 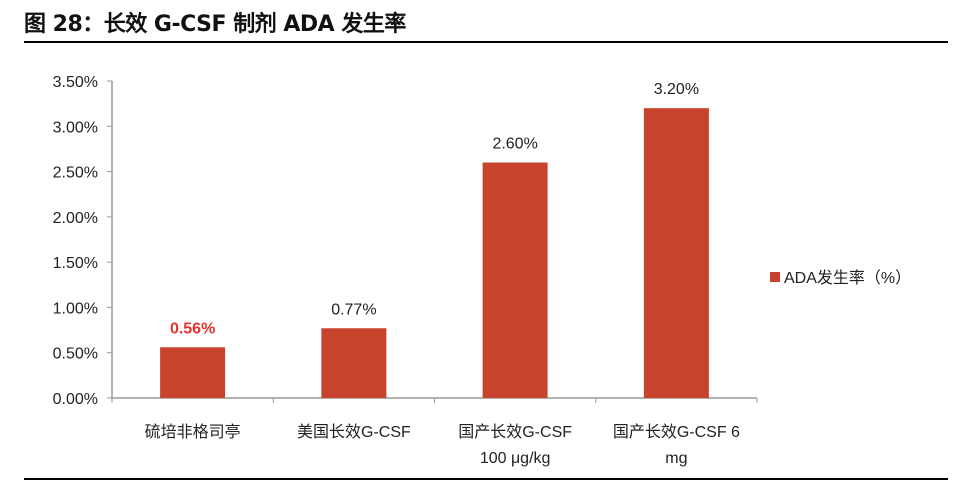 I want to click on x-tick-label: 100 μg/kg, so click(x=515, y=458).